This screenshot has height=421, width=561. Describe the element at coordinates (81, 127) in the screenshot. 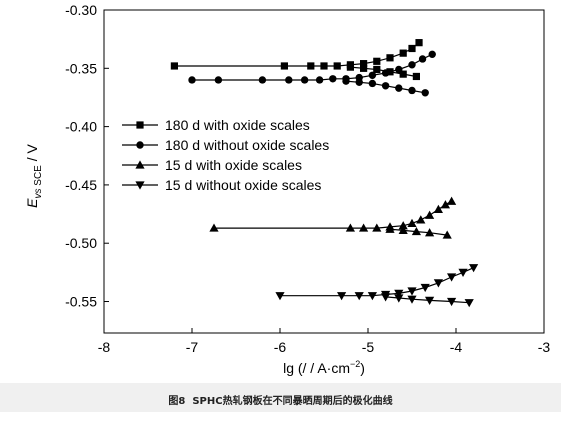

I see `y-tick-label: -0.40` at that location.